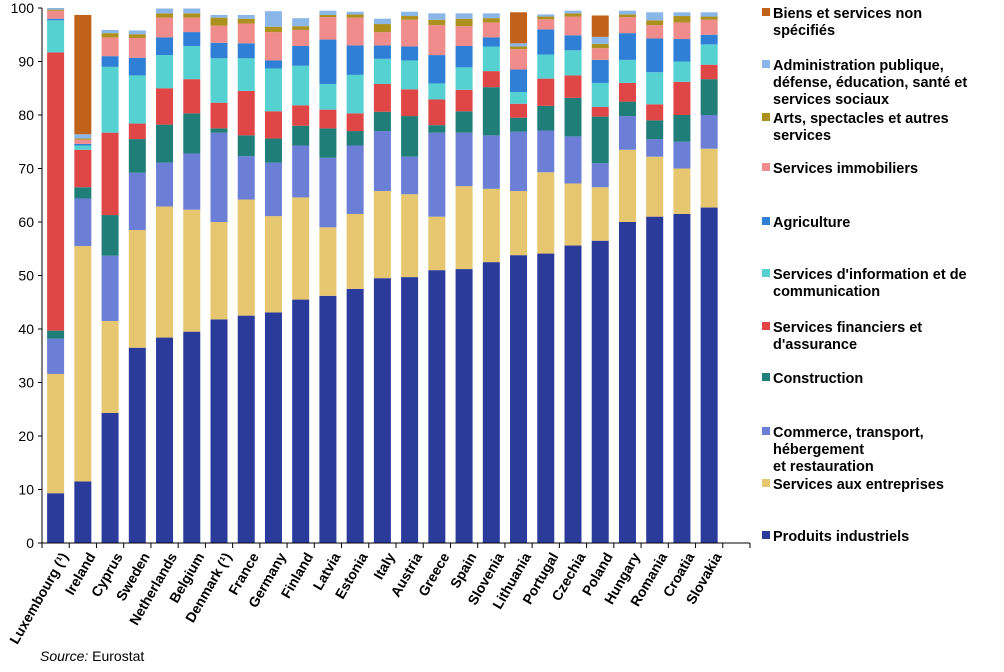 This screenshot has width=1004, height=672. What do you see at coordinates (861, 119) in the screenshot?
I see `legend-label: Arts, spectacles et autres` at bounding box center [861, 119].